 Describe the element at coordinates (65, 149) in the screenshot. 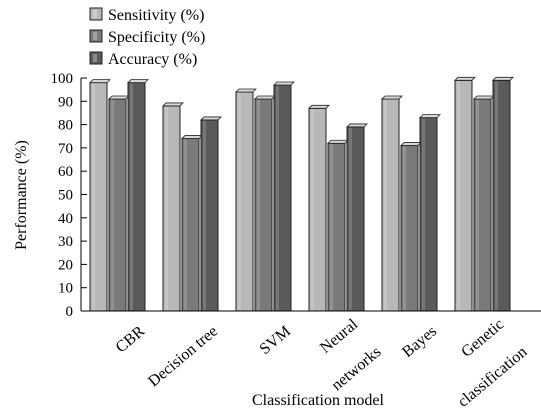

I see `y-tick-label: 70` at that location.